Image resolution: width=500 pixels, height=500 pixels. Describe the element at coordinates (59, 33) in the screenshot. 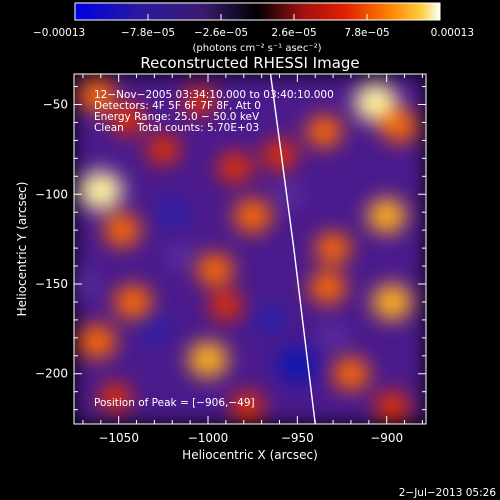

I see `colorbar-tick-label: −0.00013` at that location.